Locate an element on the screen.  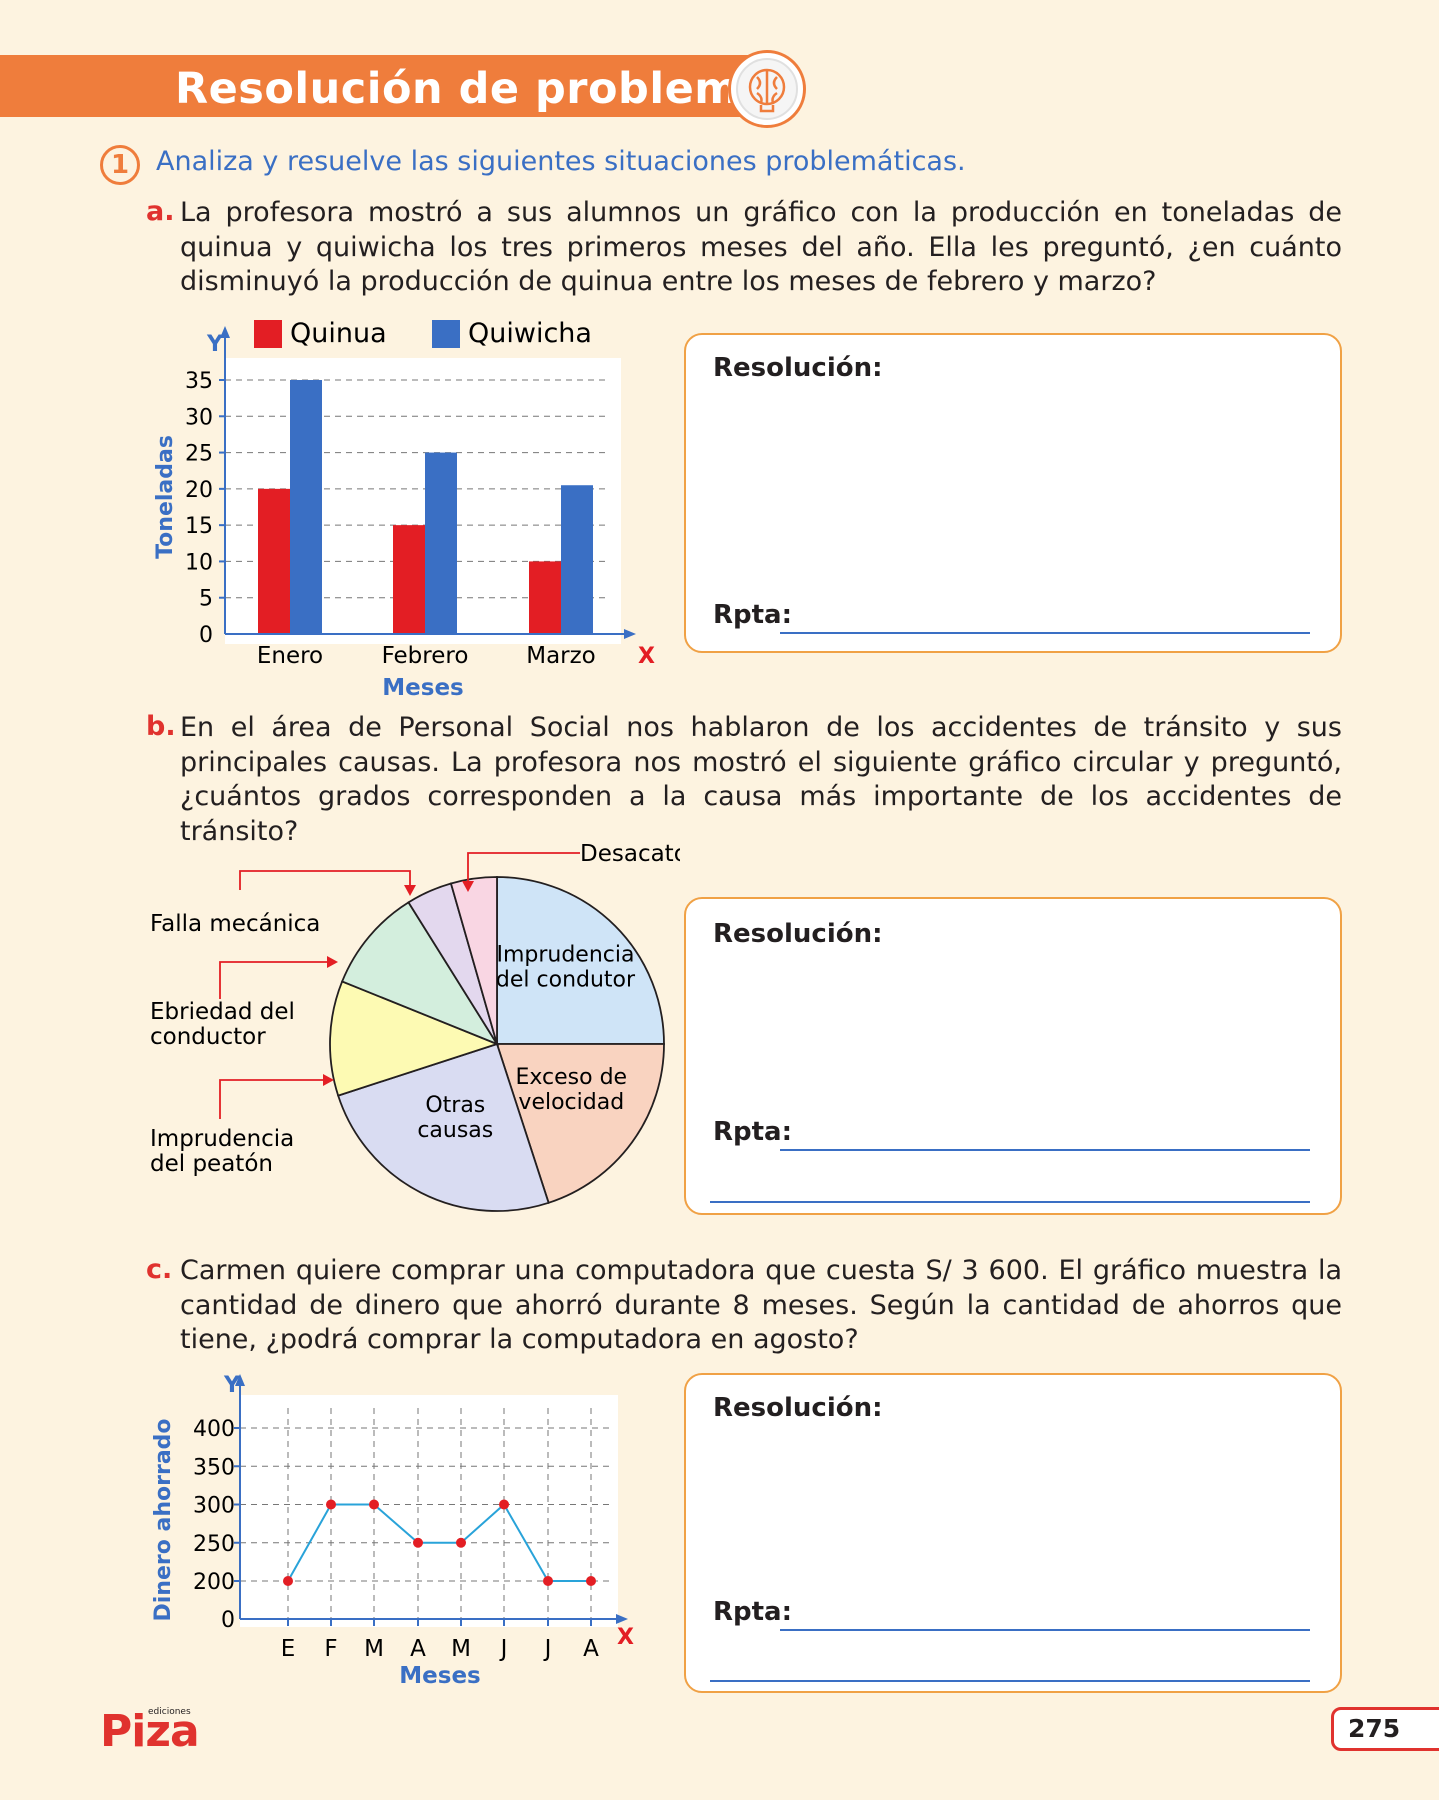
bar-y-tick-label: 25 is located at coordinates (199, 454).